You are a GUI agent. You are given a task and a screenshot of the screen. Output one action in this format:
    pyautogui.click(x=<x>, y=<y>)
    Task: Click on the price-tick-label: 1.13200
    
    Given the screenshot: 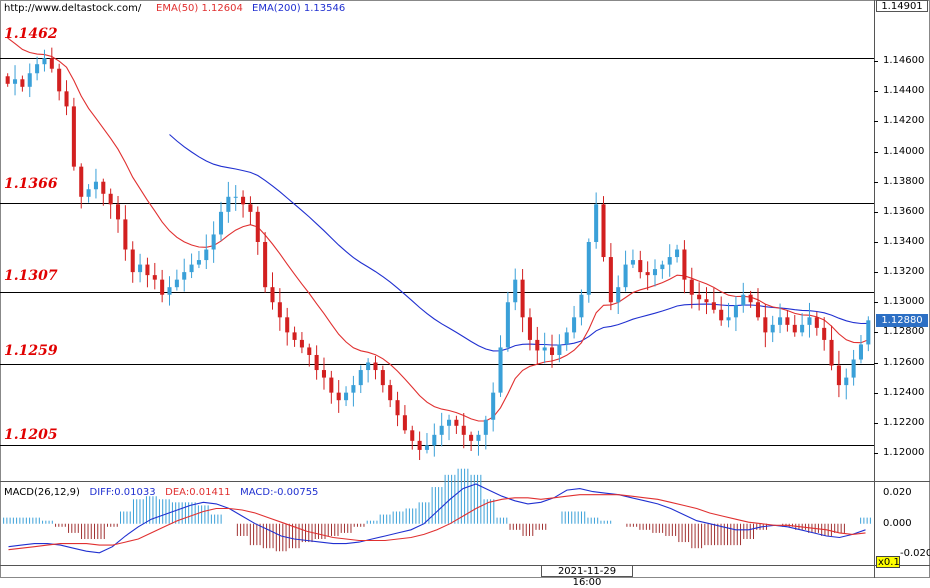 What is the action you would take?
    pyautogui.click(x=904, y=272)
    